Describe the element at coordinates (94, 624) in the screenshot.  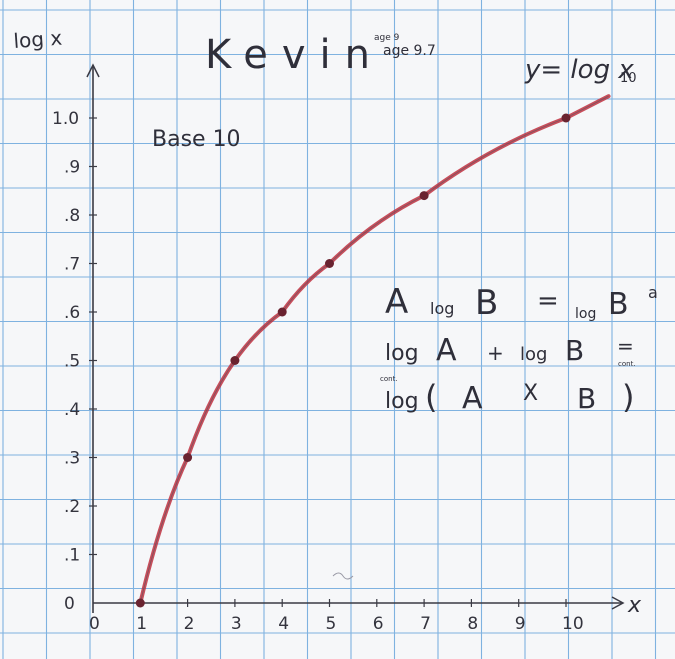
I see `x-tick-label: 0` at that location.